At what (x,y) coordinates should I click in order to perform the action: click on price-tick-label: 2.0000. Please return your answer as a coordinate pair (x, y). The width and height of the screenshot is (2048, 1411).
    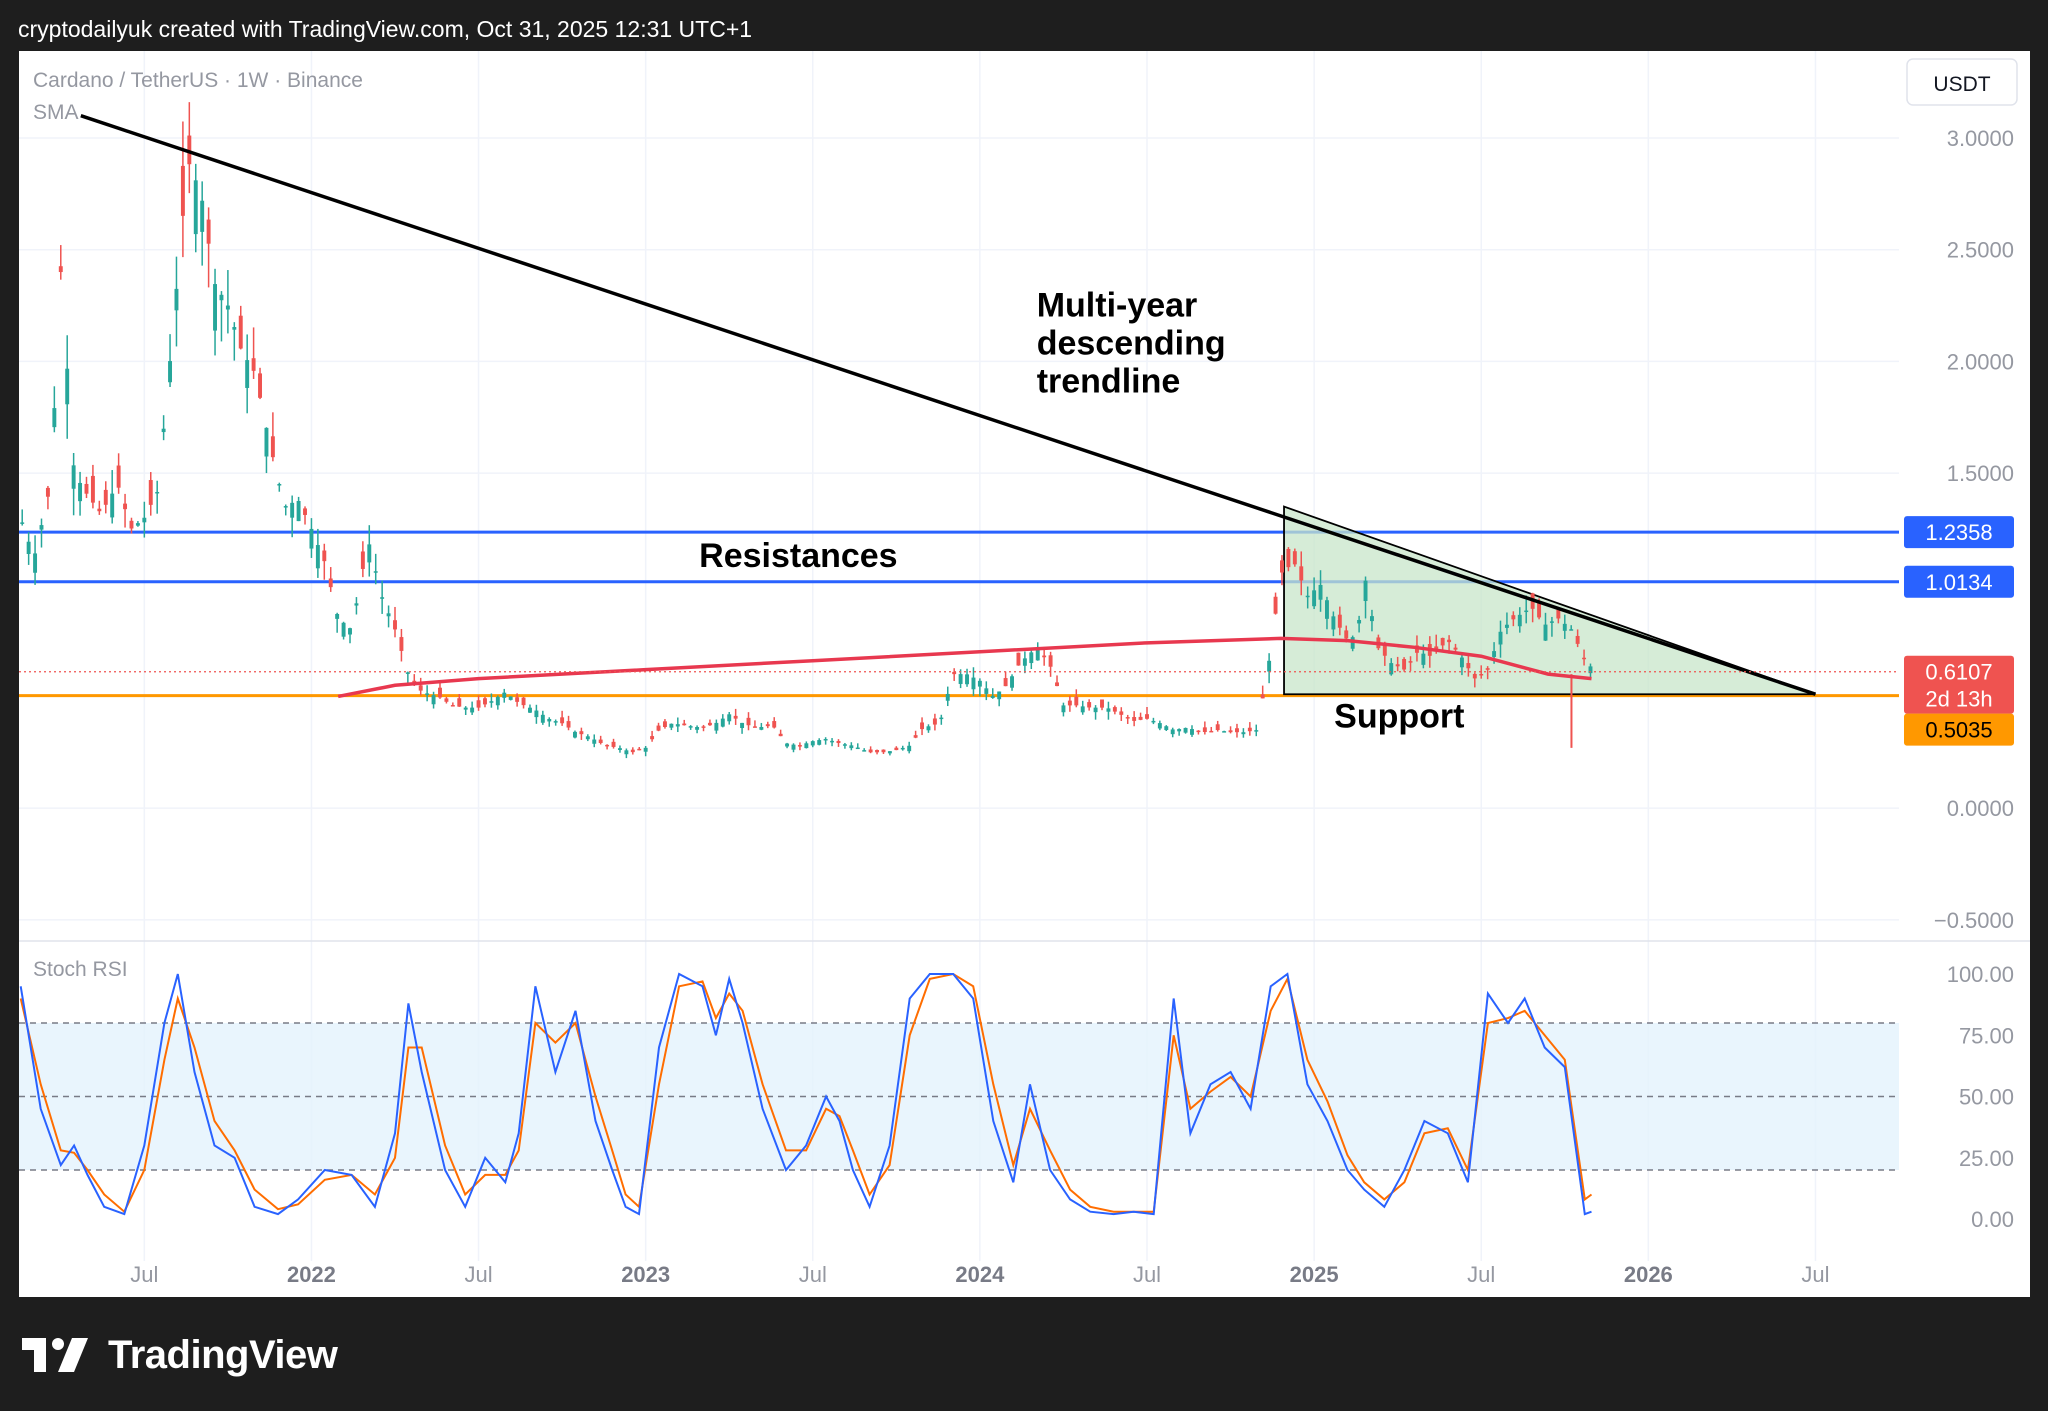
    Looking at the image, I should click on (1980, 361).